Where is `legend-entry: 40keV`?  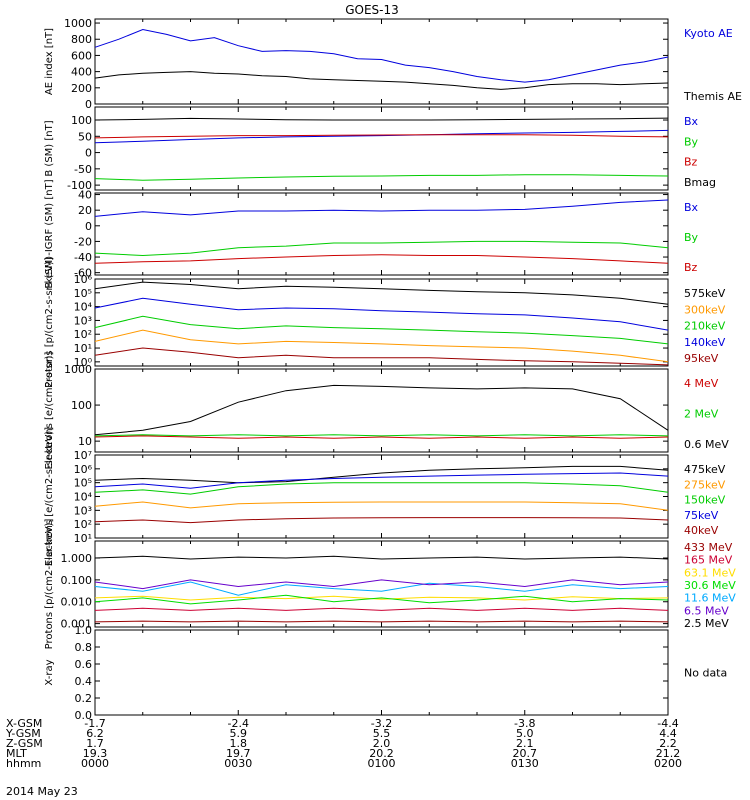
legend-entry: 40keV is located at coordinates (701, 530).